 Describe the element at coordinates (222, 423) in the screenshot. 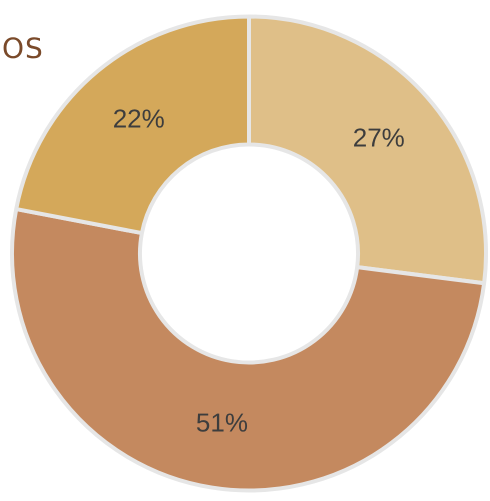

I see `data-label: 51%` at that location.